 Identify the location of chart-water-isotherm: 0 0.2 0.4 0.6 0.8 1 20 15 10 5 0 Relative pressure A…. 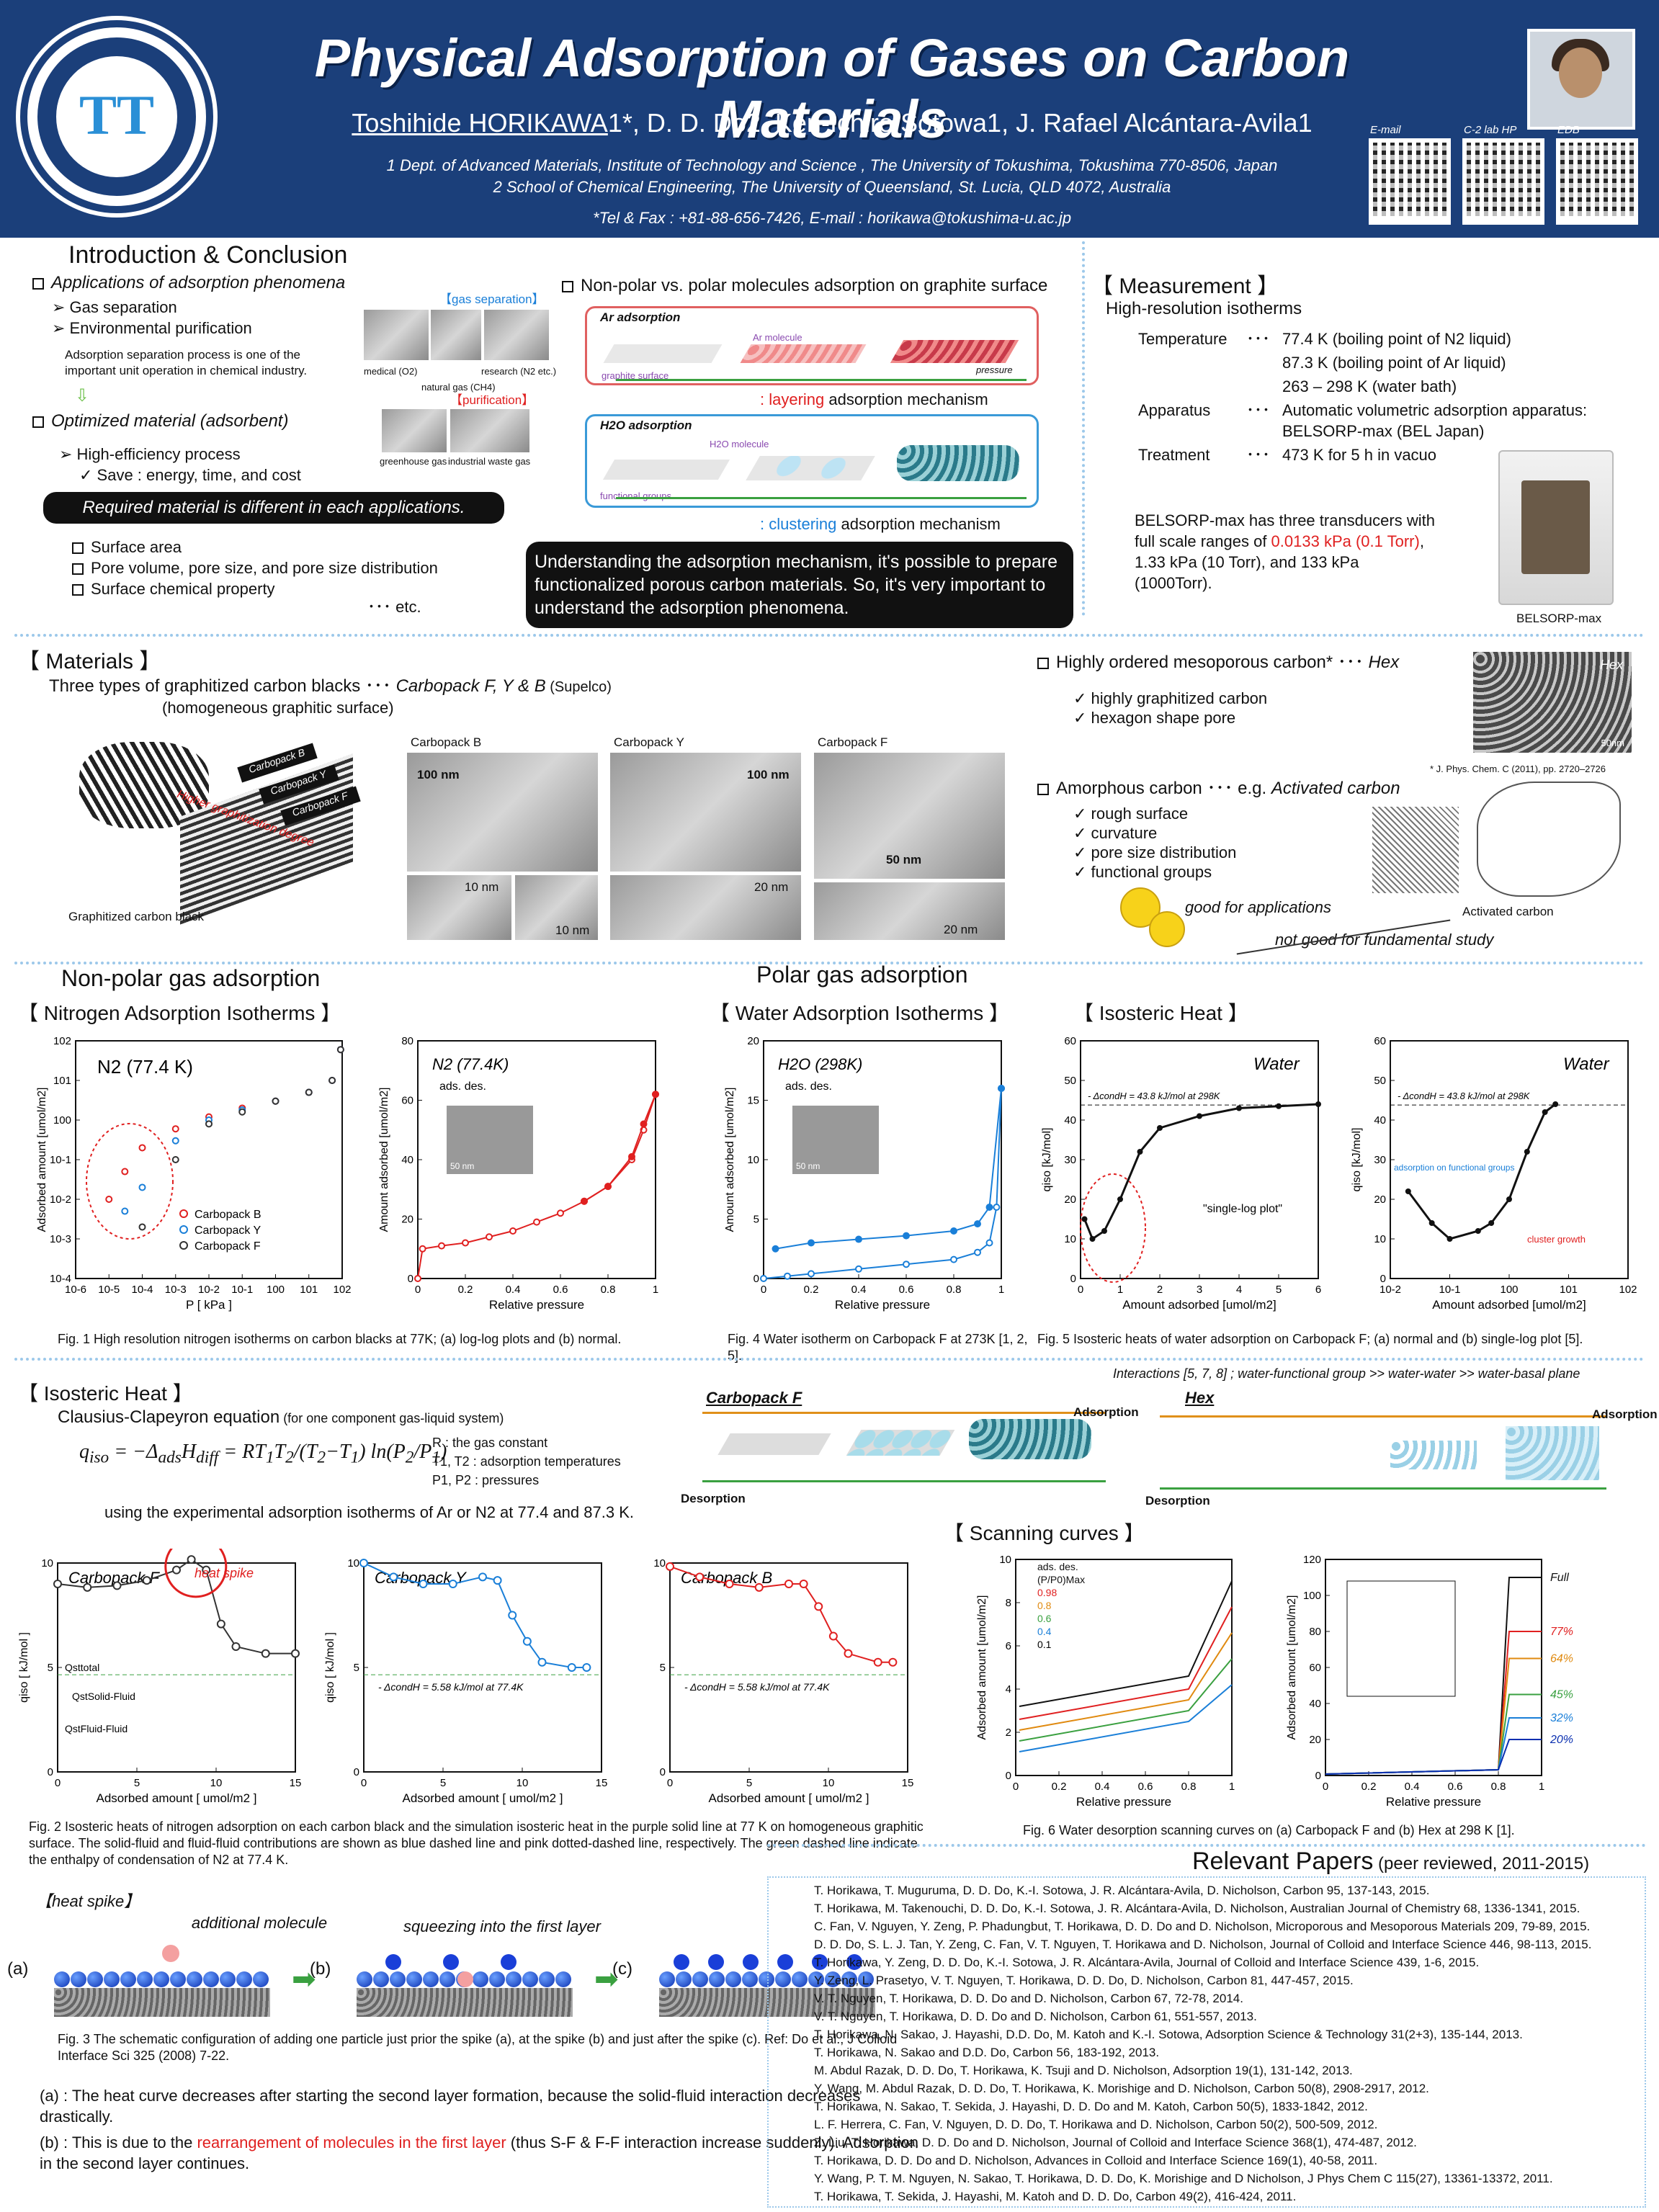
(864, 1173).